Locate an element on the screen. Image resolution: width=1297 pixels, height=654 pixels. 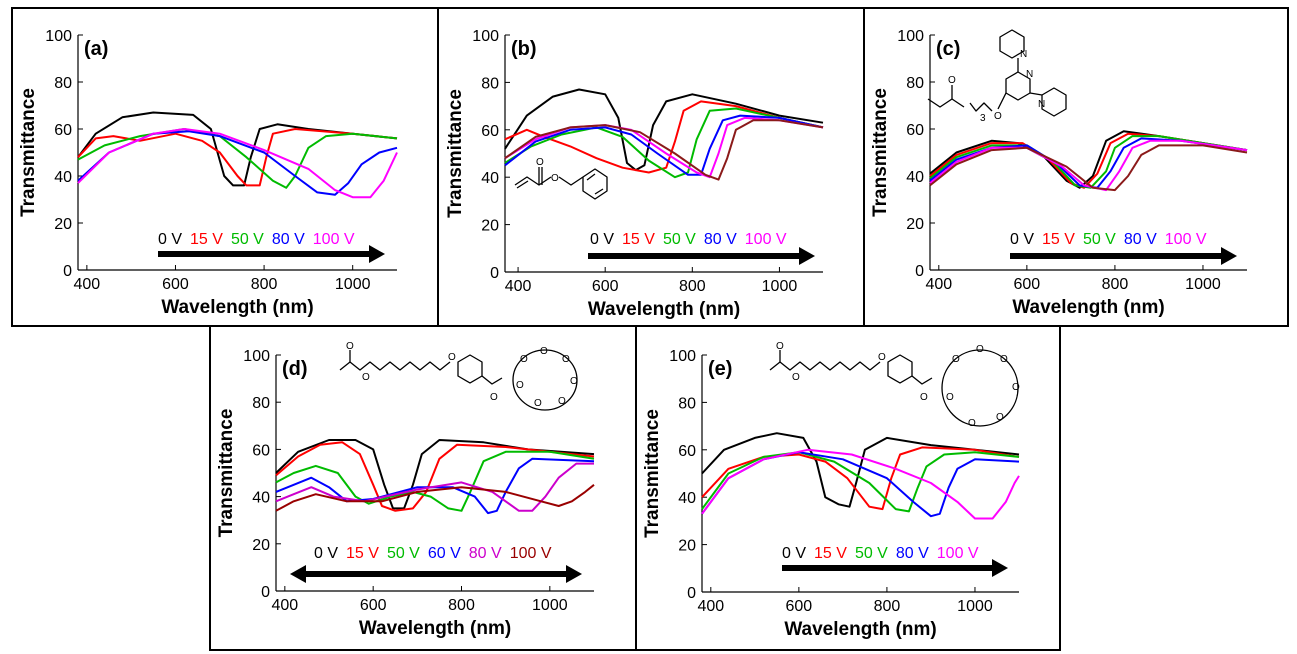
panel-label-b: (b) is located at coordinates (524, 49).